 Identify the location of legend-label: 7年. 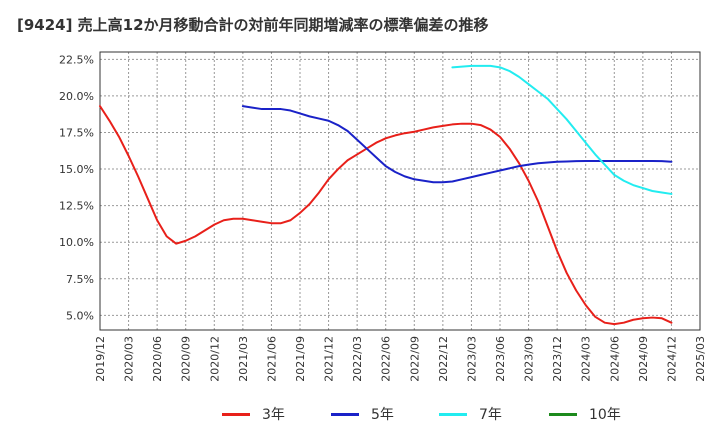
(490, 415).